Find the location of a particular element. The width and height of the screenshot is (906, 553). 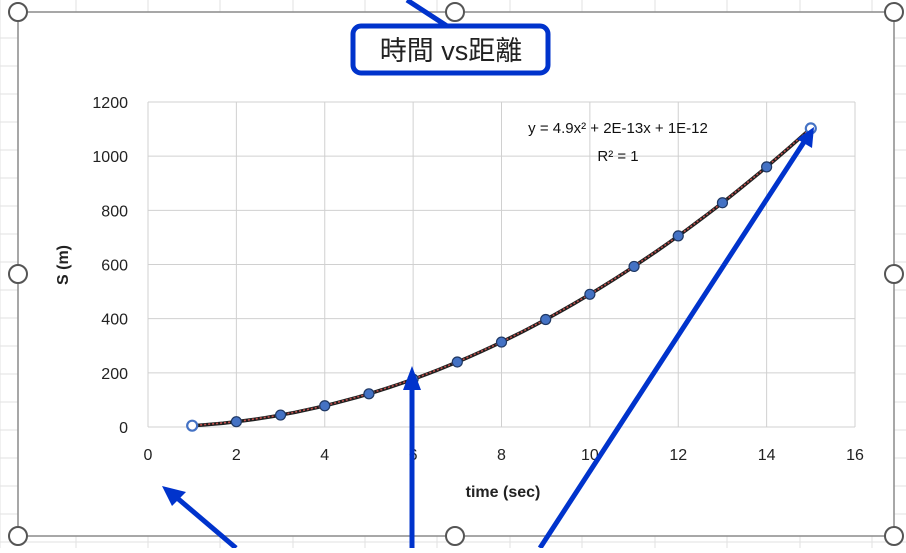

x-tick-label: 12 is located at coordinates (678, 455).